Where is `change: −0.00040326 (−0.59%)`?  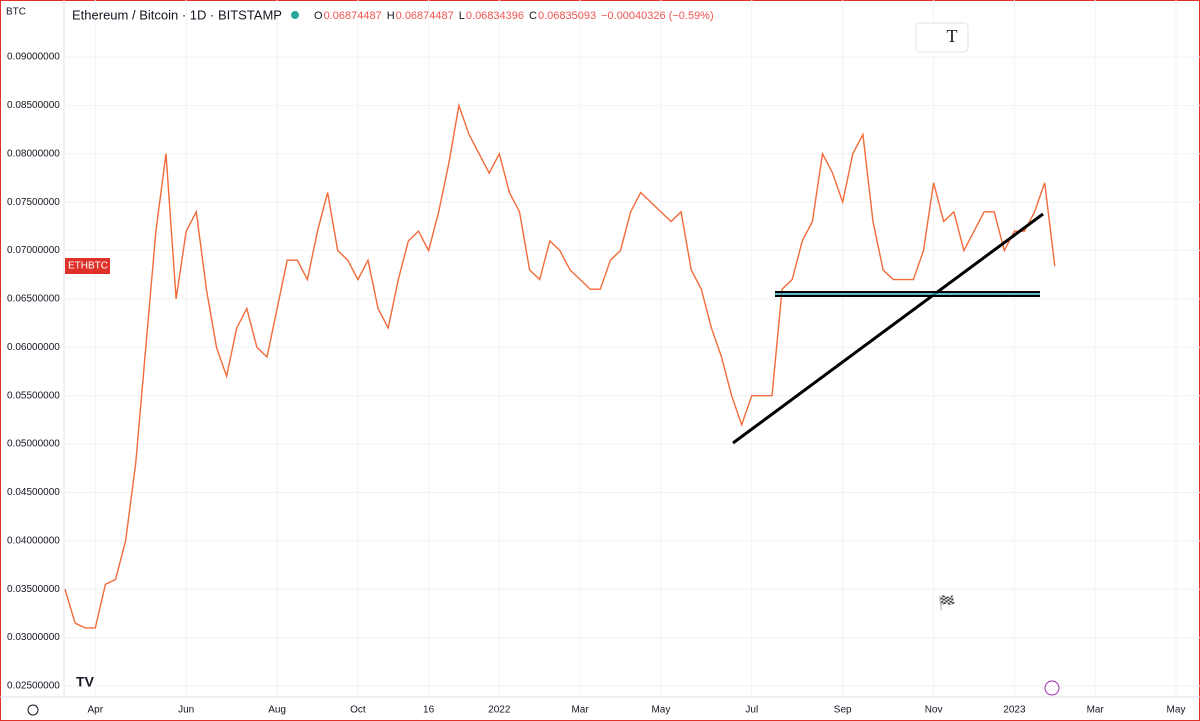
change: −0.00040326 (−0.59%) is located at coordinates (657, 16).